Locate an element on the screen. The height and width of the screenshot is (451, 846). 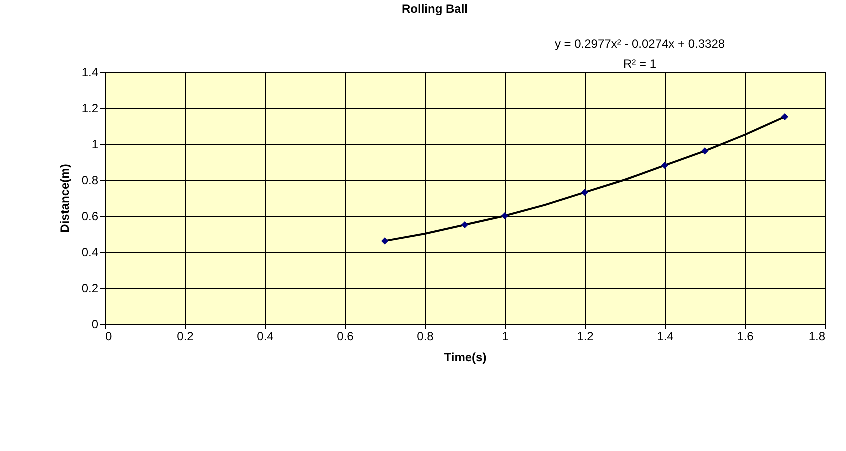
x-tick-label: 0 is located at coordinates (109, 337).